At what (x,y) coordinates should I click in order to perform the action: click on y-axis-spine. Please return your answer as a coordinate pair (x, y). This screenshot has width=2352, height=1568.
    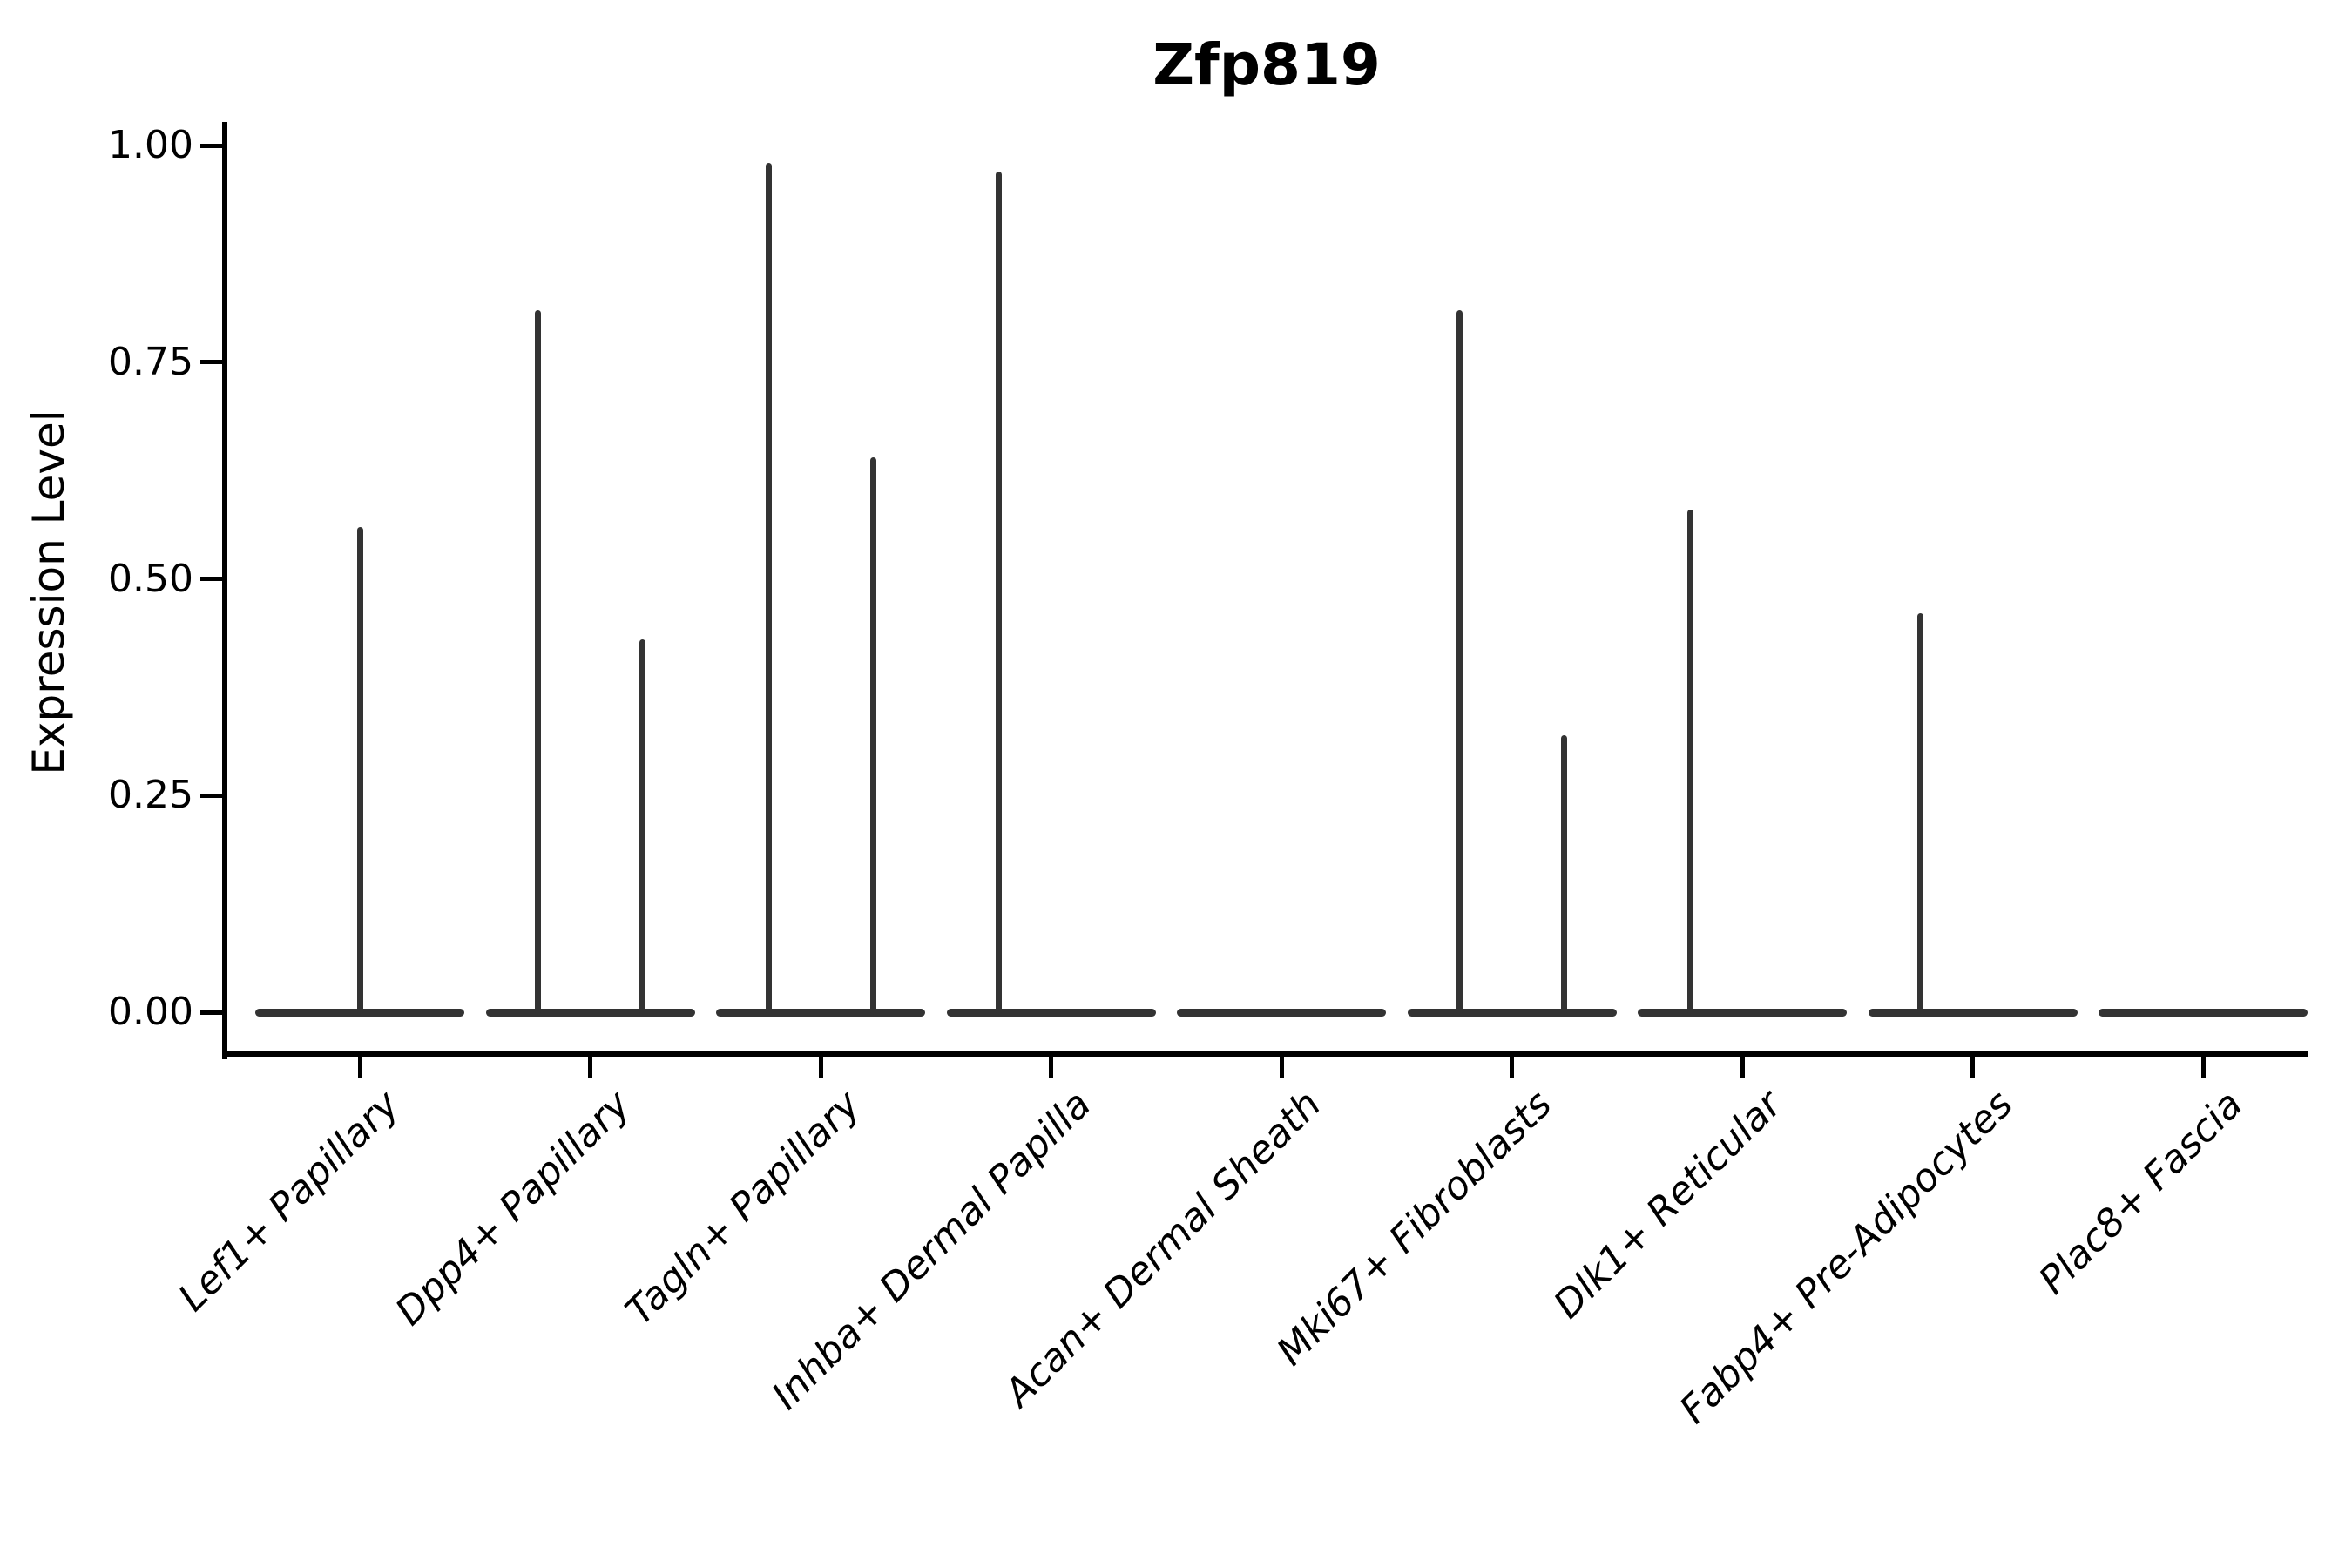
    Looking at the image, I should click on (225, 590).